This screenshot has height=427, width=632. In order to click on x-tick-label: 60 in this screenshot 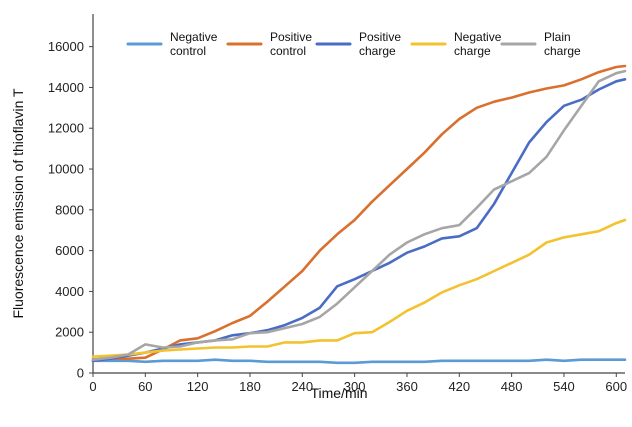, I will do `click(145, 386)`.